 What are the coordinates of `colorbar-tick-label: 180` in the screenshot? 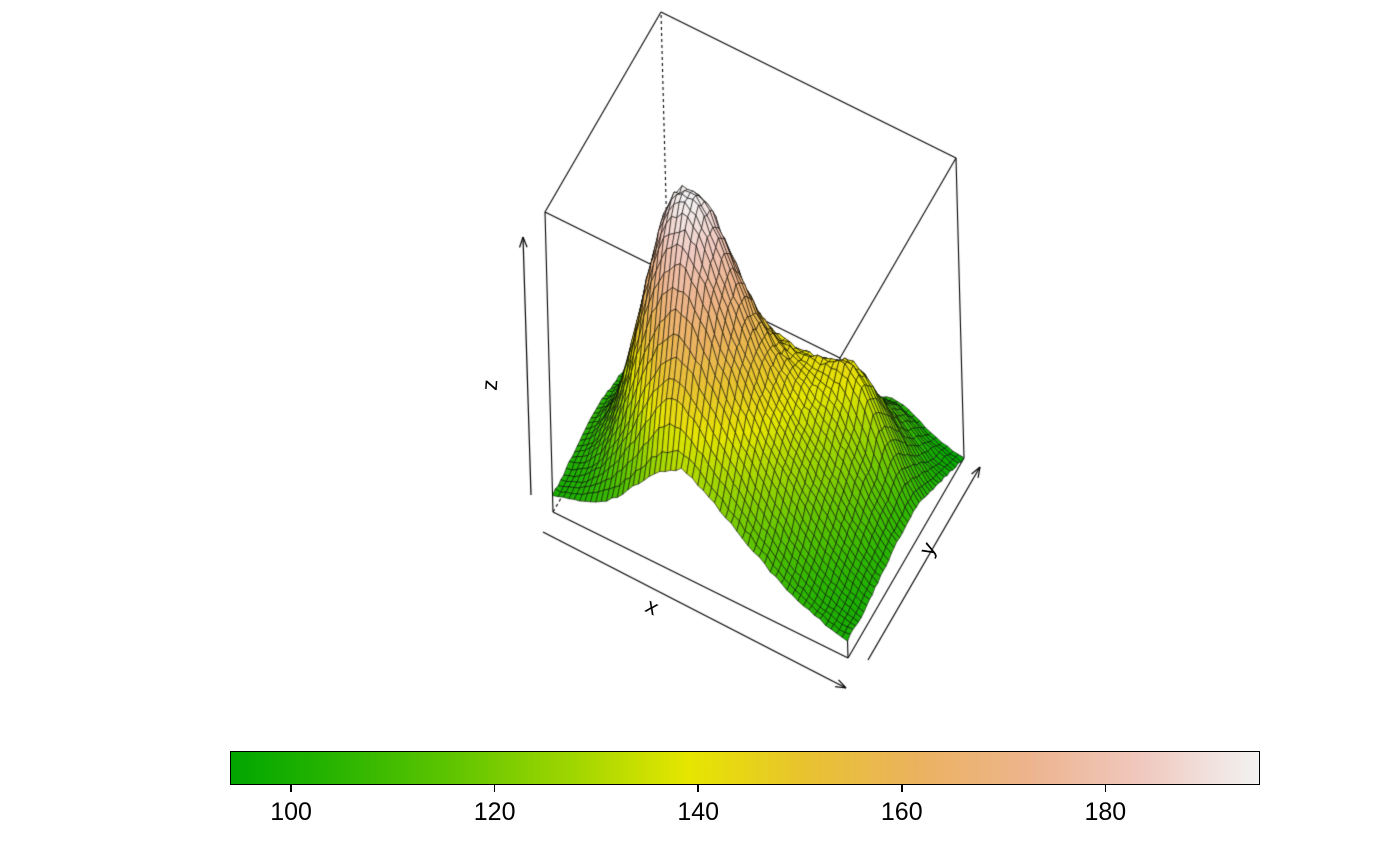 It's located at (1105, 812).